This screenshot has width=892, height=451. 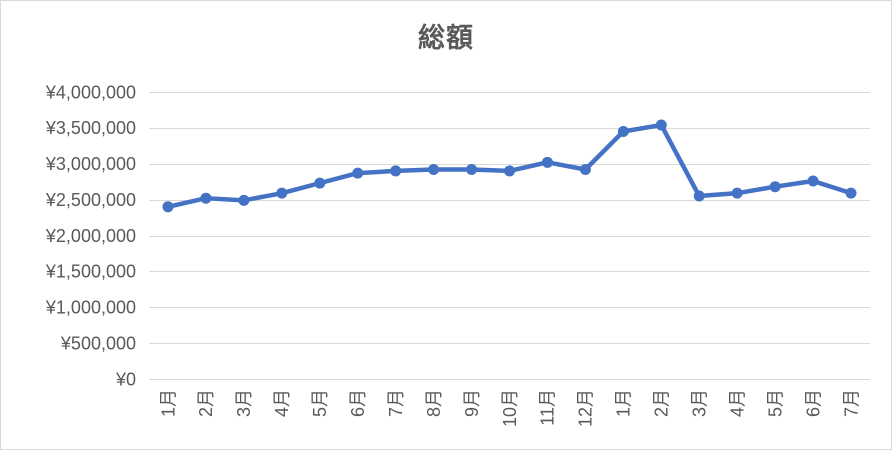 What do you see at coordinates (434, 403) in the screenshot?
I see `x-axis-tick-label: 8月` at bounding box center [434, 403].